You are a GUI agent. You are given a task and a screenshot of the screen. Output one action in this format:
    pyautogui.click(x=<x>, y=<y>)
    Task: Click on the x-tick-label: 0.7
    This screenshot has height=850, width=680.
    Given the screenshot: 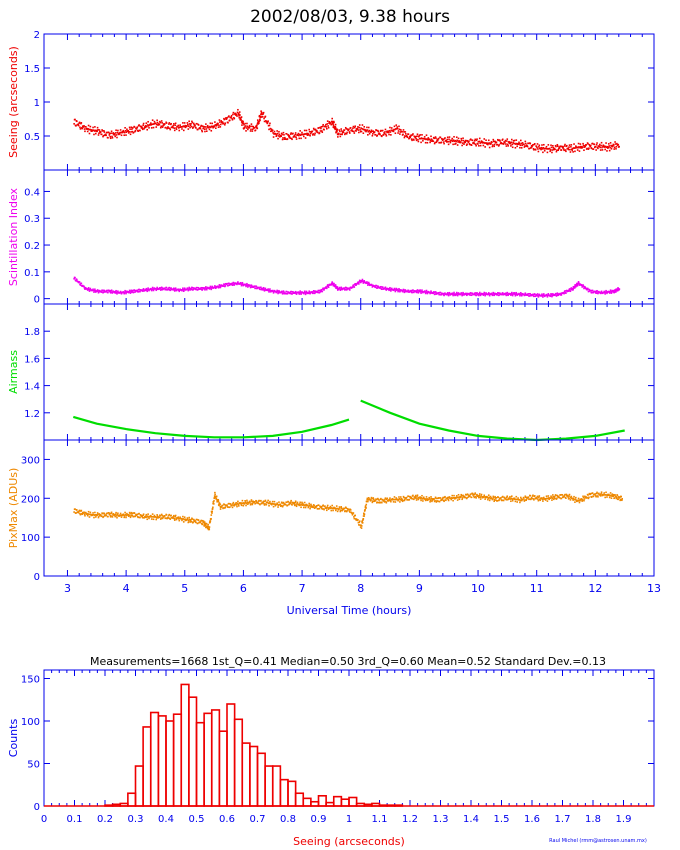 What is the action you would take?
    pyautogui.click(x=258, y=819)
    